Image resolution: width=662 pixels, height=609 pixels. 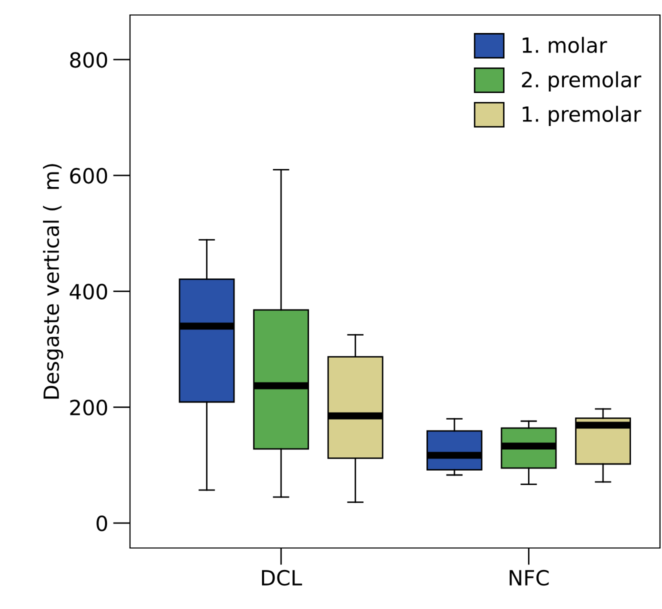 I want to click on y-tick-label: 800, so click(x=89, y=60).